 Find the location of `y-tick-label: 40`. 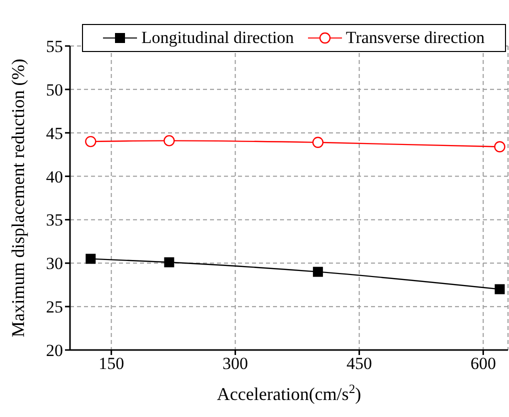

y-tick-label: 40 is located at coordinates (54, 176).